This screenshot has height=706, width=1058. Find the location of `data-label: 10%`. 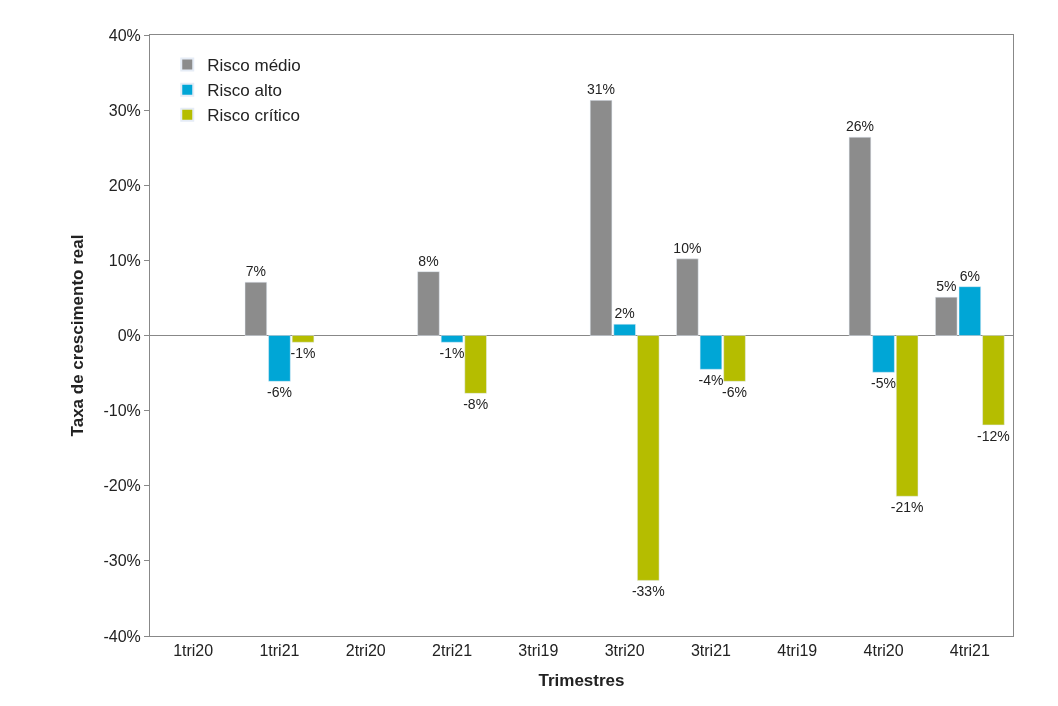

data-label: 10% is located at coordinates (687, 247).